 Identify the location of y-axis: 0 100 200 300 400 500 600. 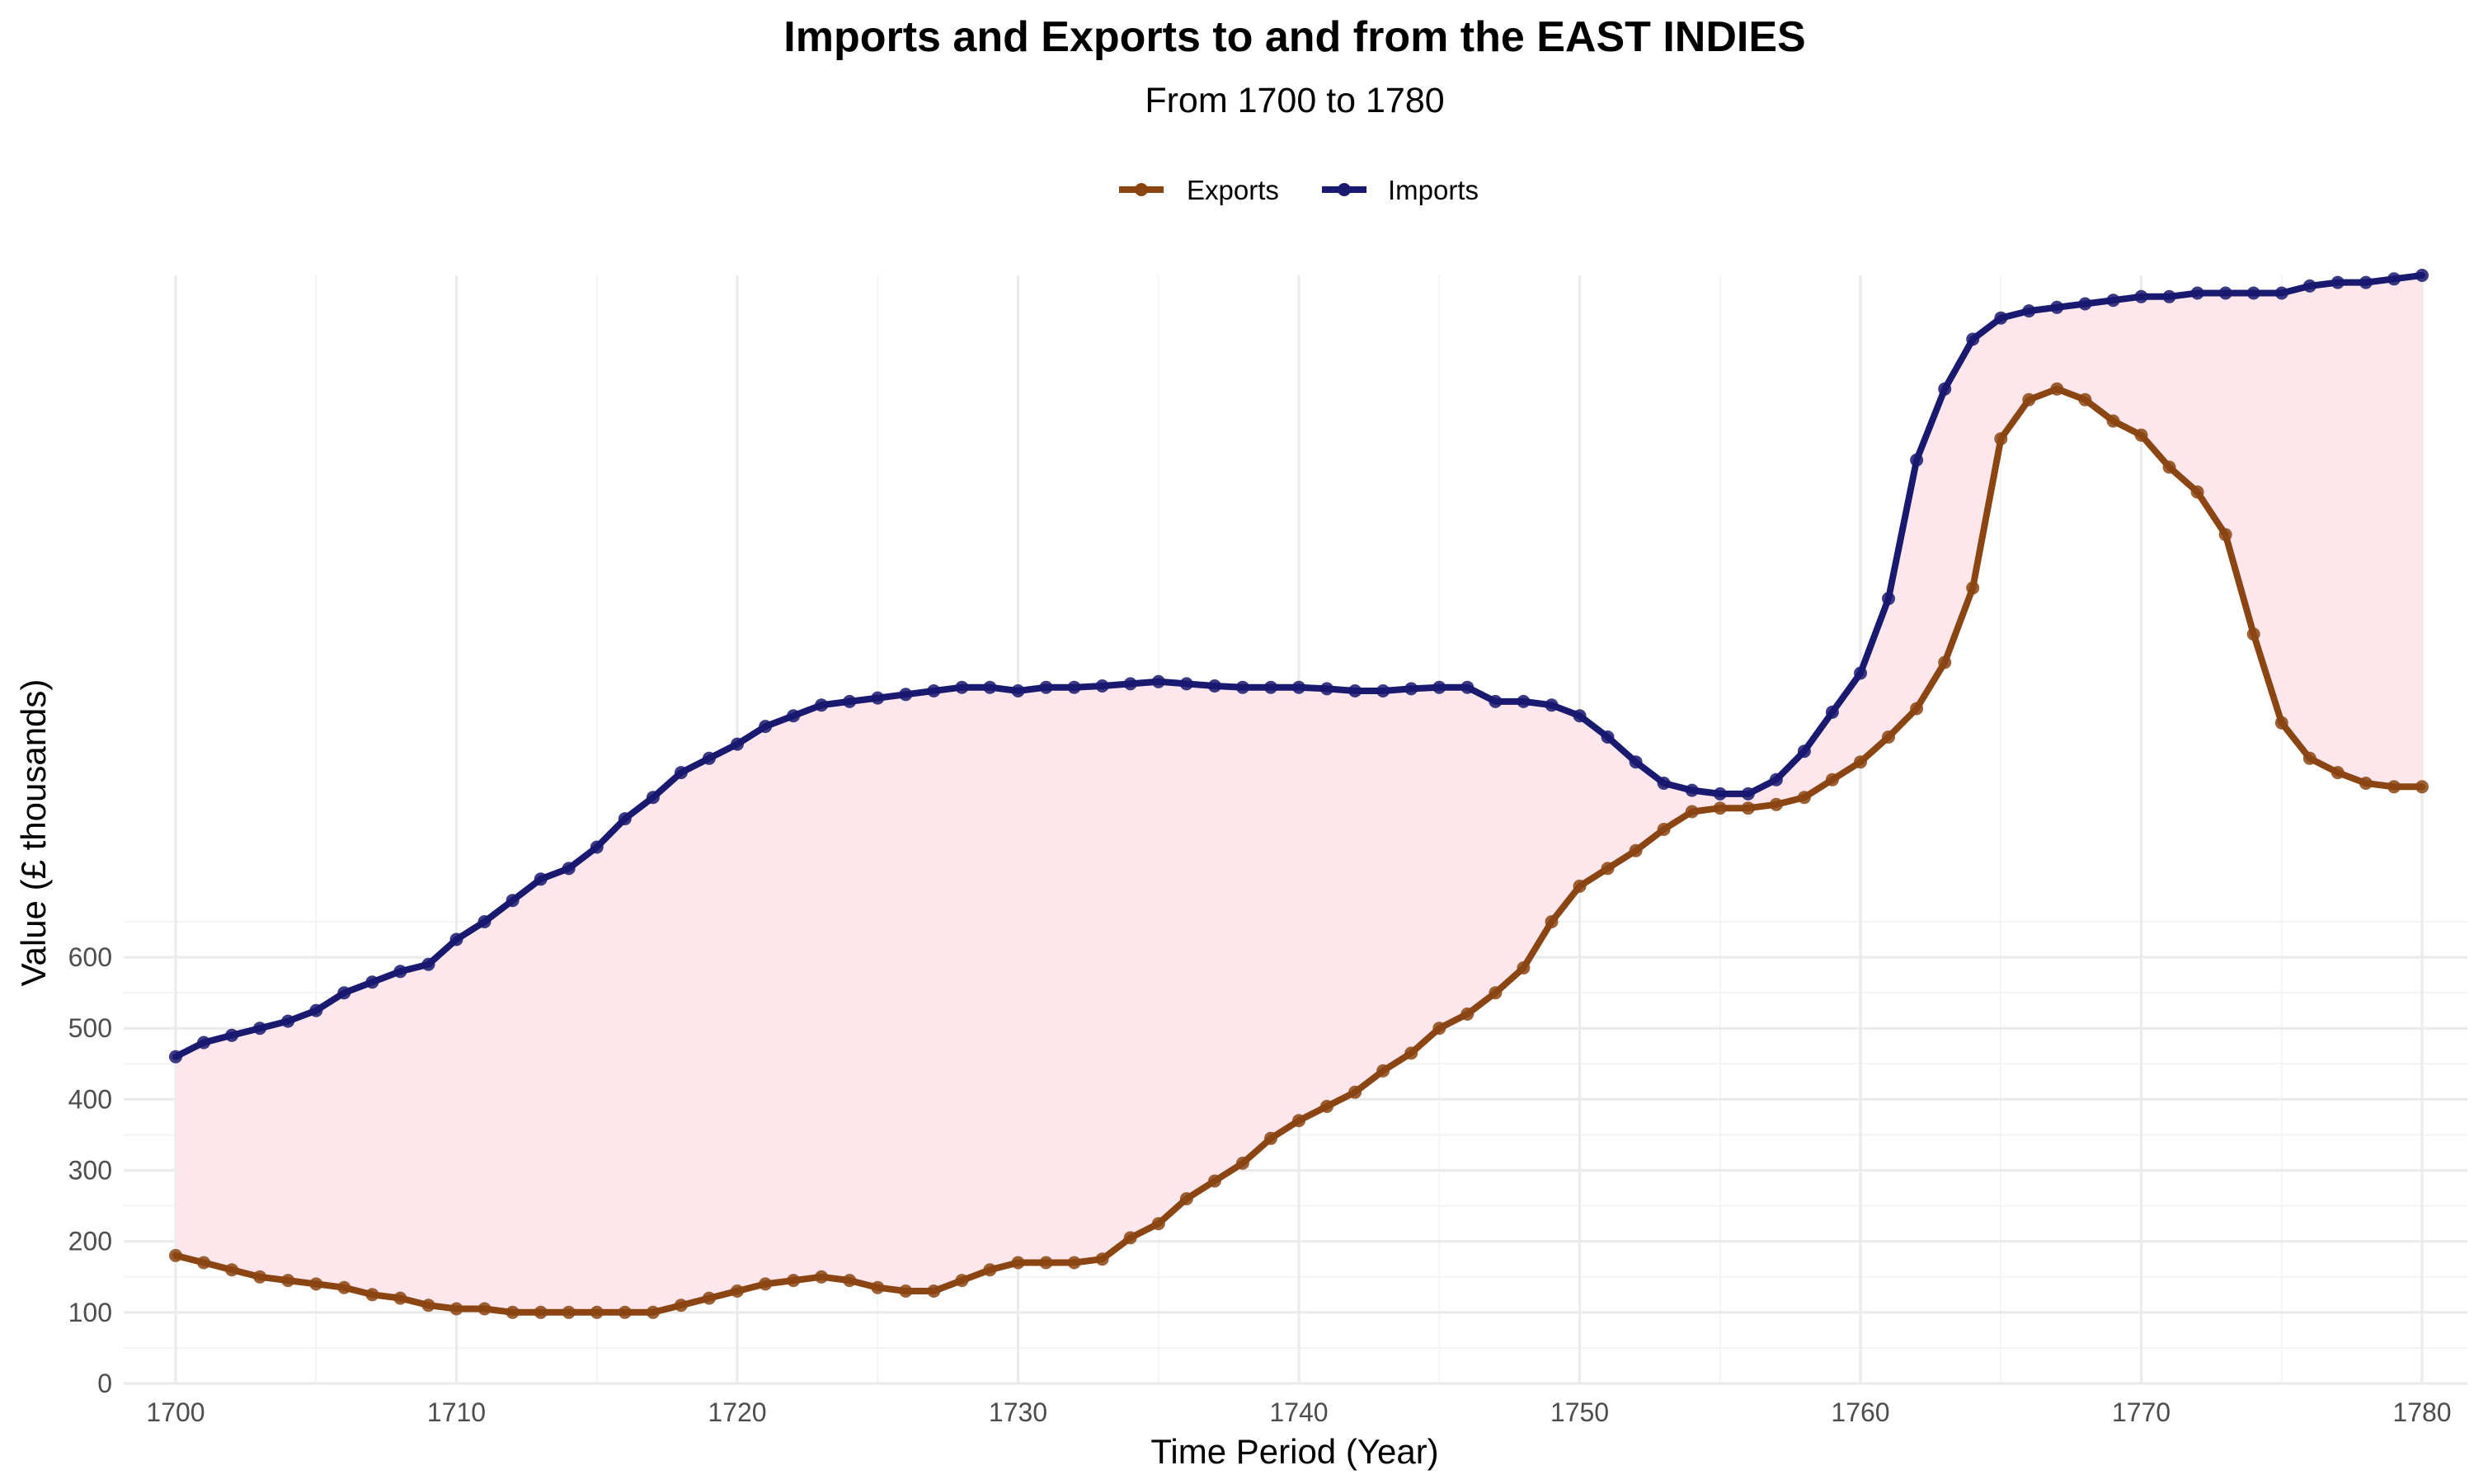
(90, 1170).